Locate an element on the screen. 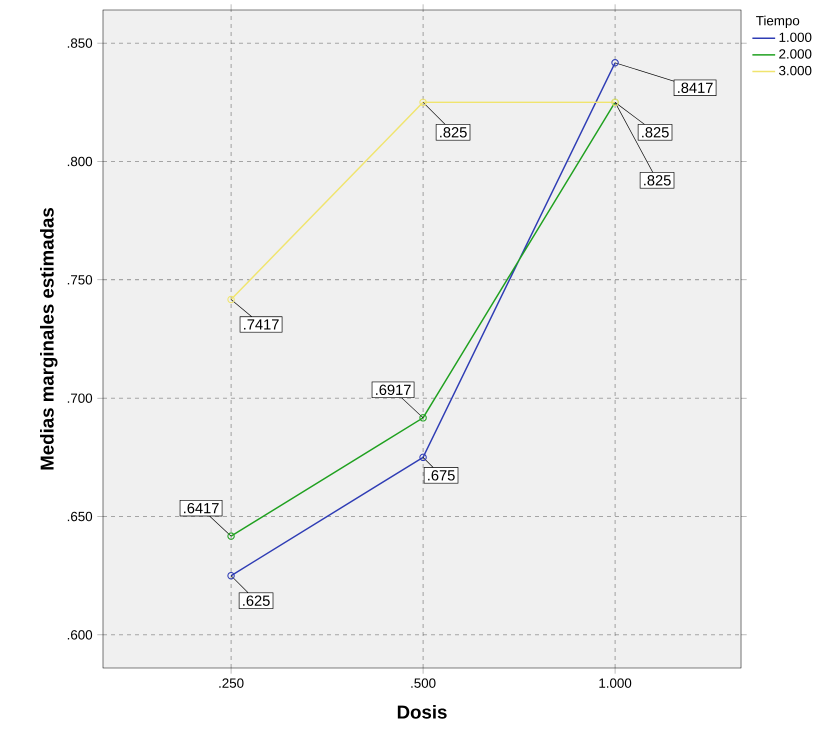 The width and height of the screenshot is (827, 738). x-axis-title: Dosis is located at coordinates (422, 711).